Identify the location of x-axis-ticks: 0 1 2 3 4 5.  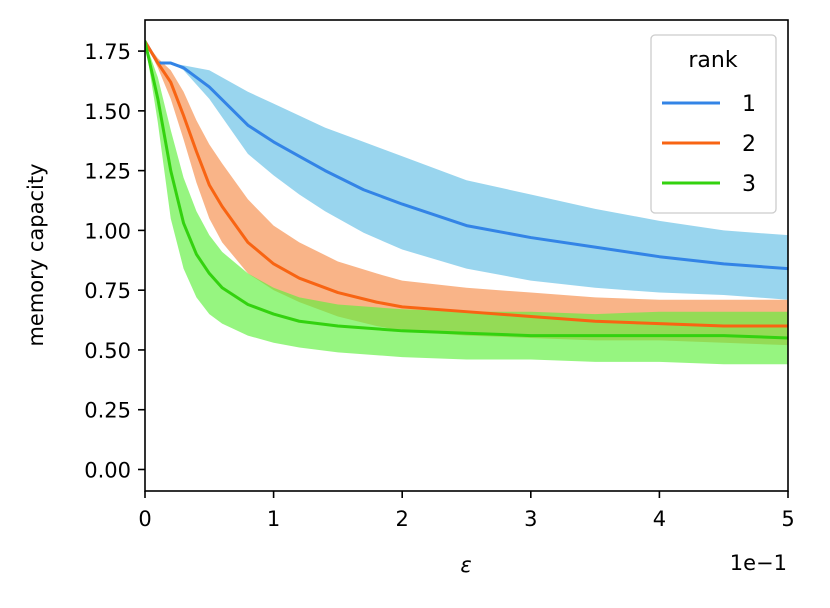
(466, 511).